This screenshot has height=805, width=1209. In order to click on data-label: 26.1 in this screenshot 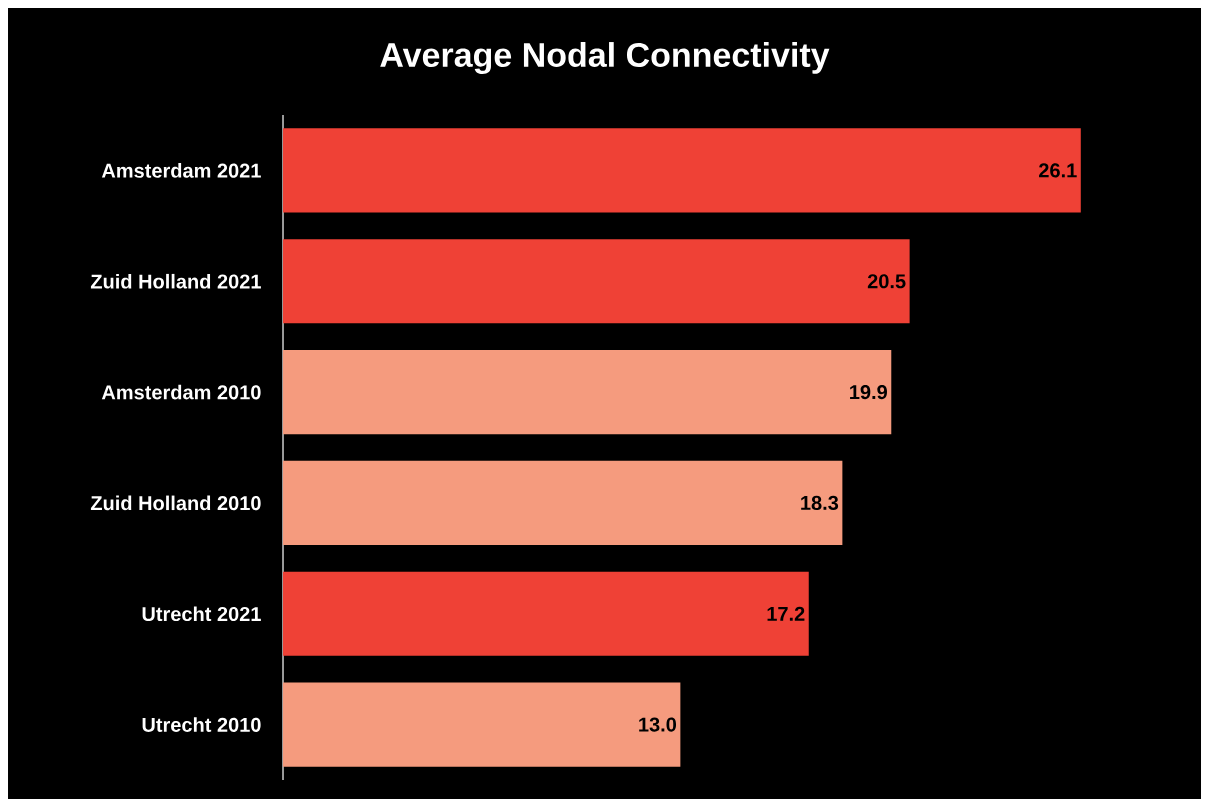, I will do `click(1058, 170)`.